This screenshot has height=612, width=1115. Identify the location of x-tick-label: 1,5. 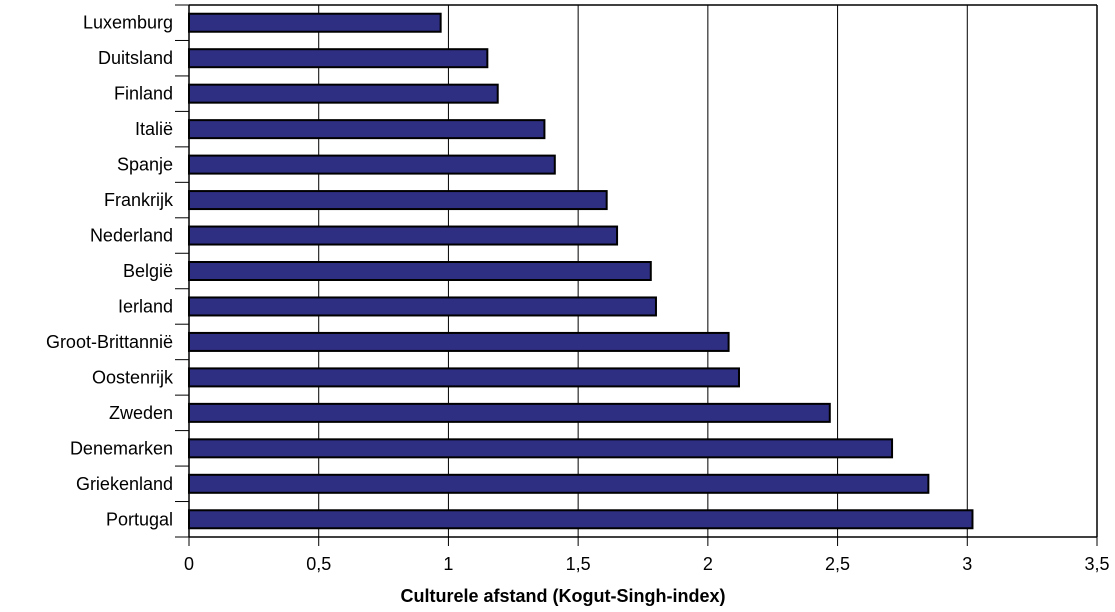
(578, 564).